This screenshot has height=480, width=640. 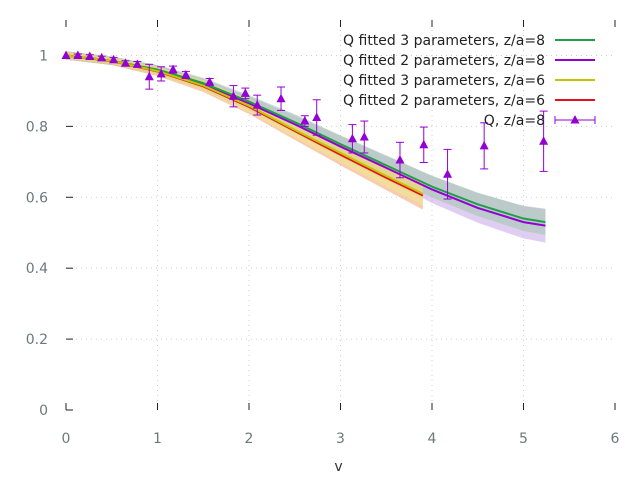 I want to click on y-tick-label: 0.8, so click(x=37, y=127).